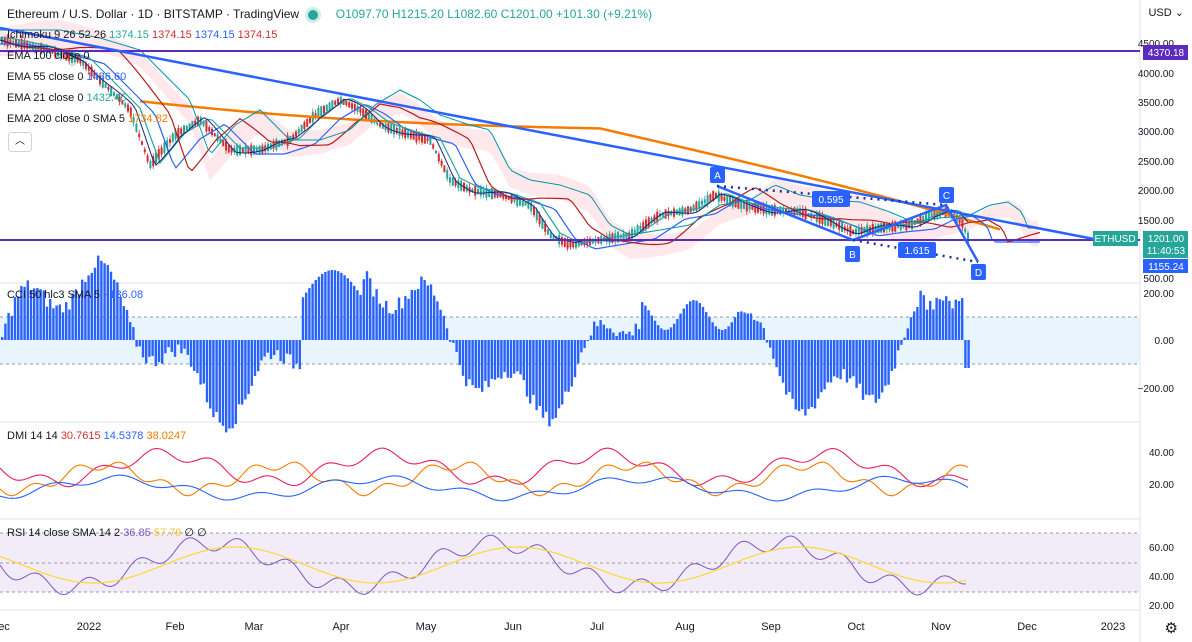 Image resolution: width=1192 pixels, height=642 pixels. What do you see at coordinates (123, 295) in the screenshot?
I see `cci-value: −136.08` at bounding box center [123, 295].